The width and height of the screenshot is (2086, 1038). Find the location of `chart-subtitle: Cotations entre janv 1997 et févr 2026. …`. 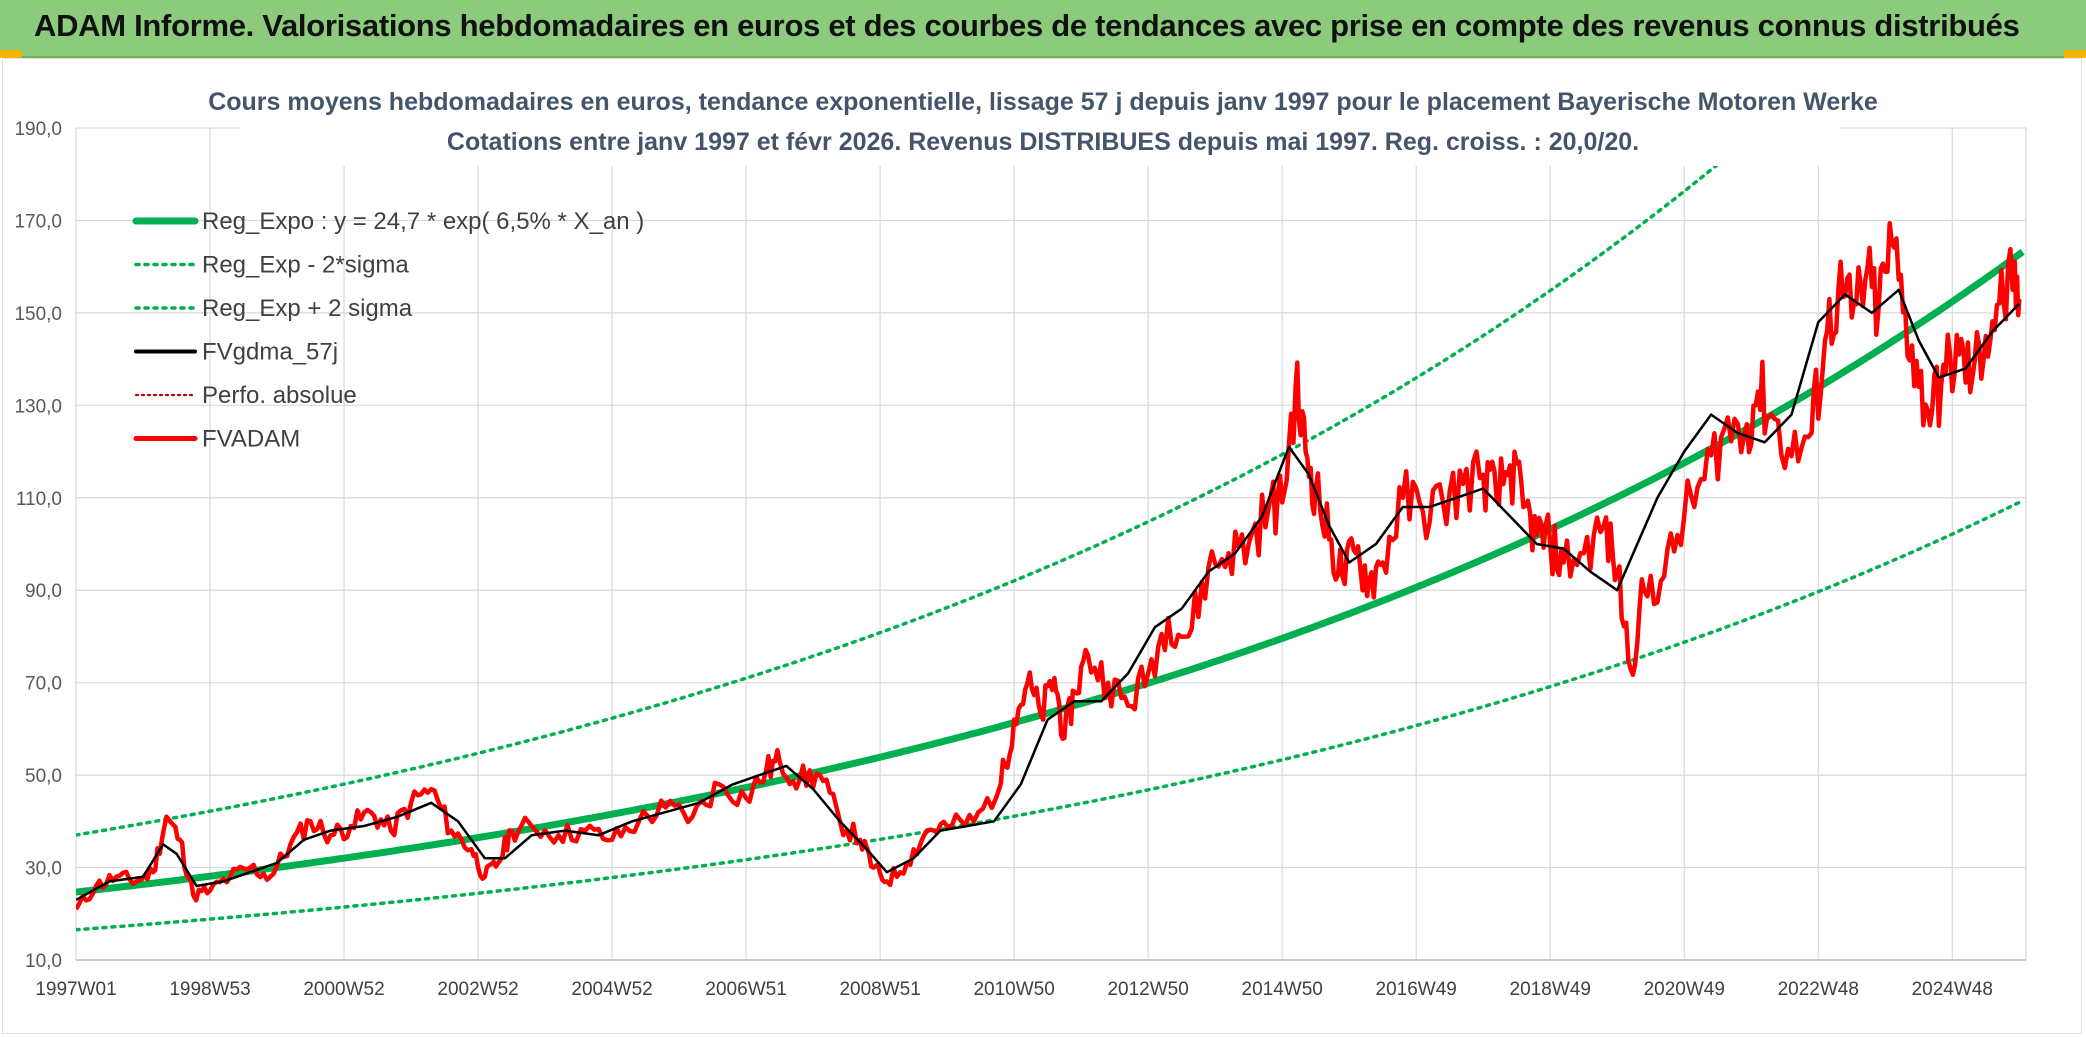

chart-subtitle: Cotations entre janv 1997 et févr 2026. … is located at coordinates (1043, 142).